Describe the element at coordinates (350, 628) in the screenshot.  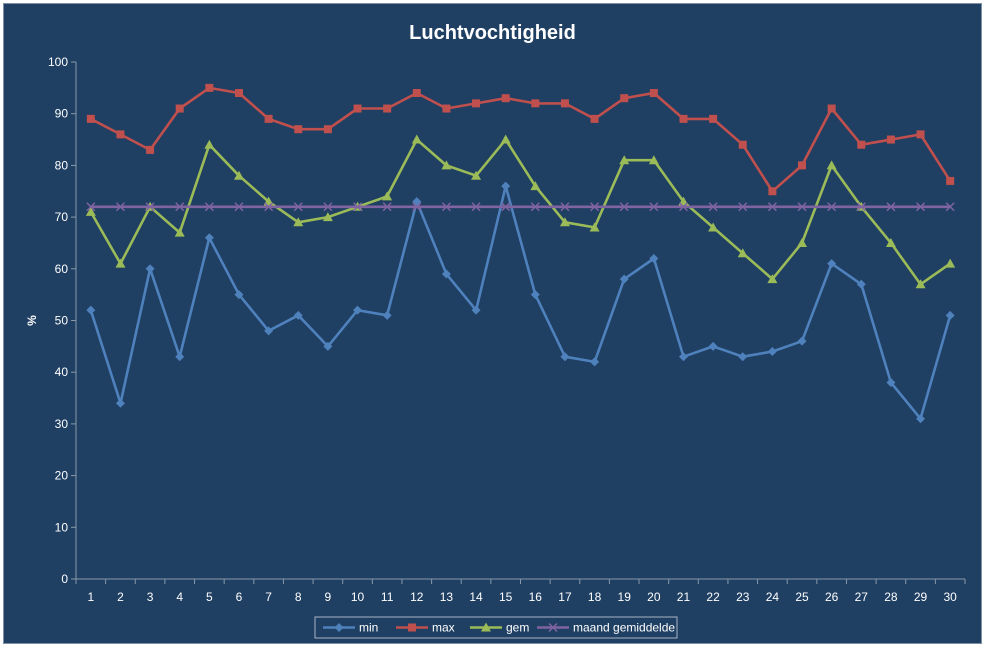
I see `legend-item-min: min` at that location.